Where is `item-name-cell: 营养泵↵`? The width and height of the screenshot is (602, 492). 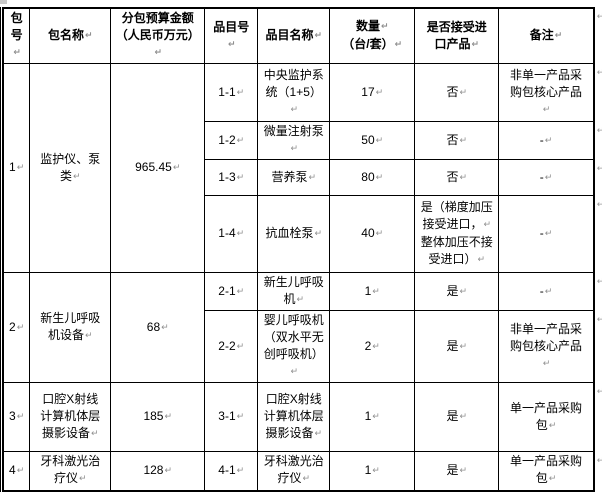
item-name-cell: 营养泵↵ is located at coordinates (294, 177).